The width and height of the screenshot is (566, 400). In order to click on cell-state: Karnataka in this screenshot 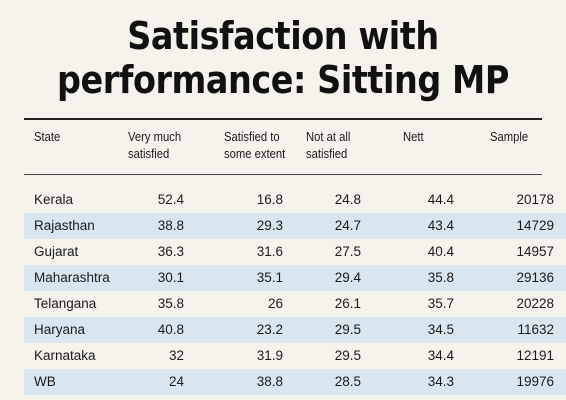, I will do `click(65, 355)`.